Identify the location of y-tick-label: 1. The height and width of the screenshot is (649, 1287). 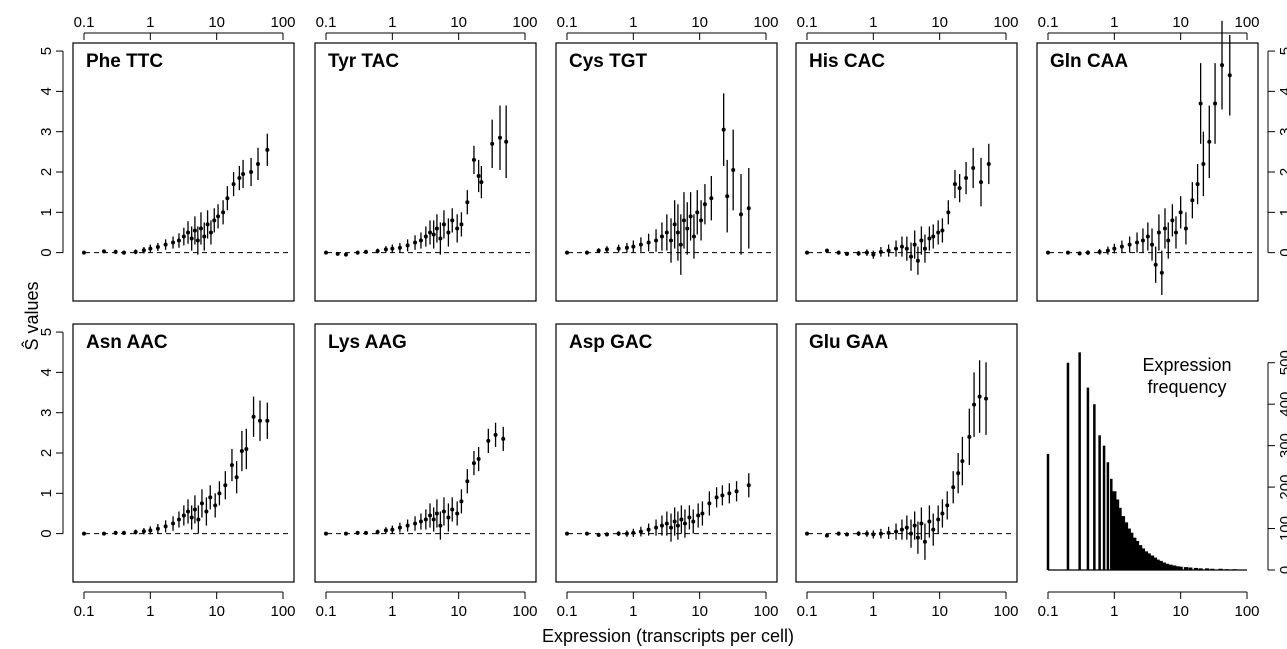
(46, 493).